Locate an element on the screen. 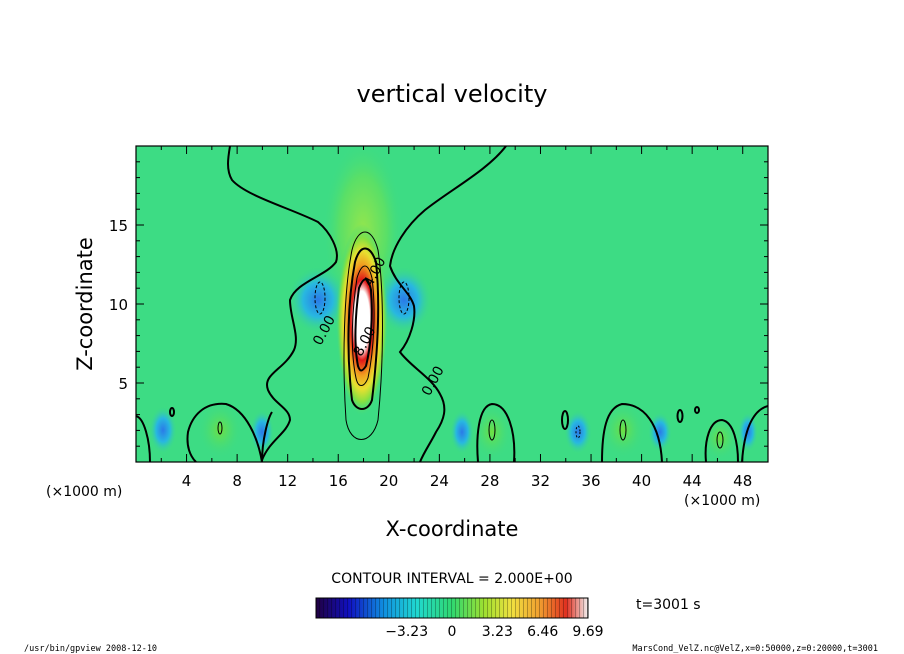  x-tick-label: 8 is located at coordinates (237, 481).